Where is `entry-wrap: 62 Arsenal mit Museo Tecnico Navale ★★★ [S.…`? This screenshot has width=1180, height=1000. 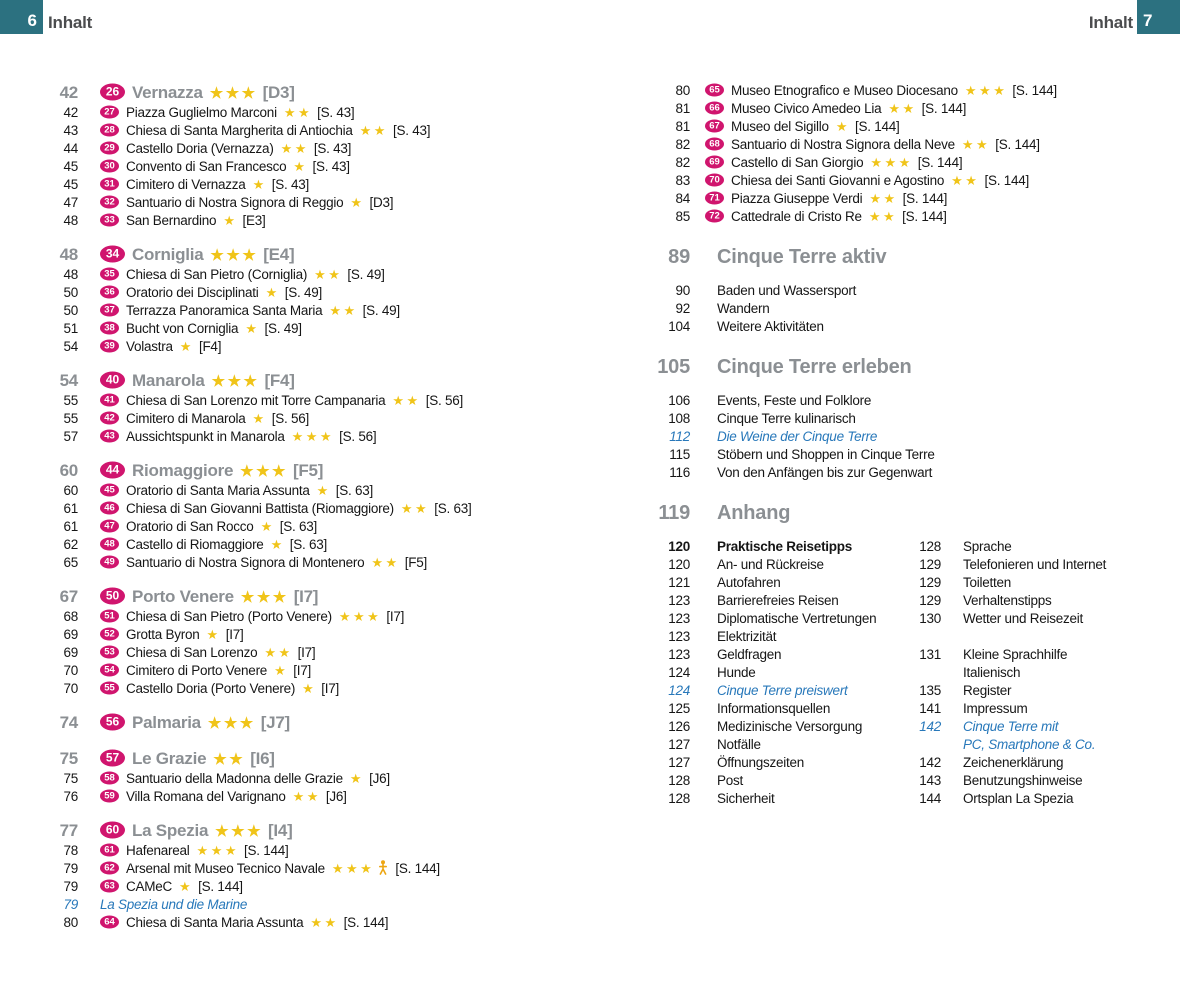
entry-wrap: 62 Arsenal mit Museo Tecnico Navale ★★★ [S.… is located at coordinates (270, 869).